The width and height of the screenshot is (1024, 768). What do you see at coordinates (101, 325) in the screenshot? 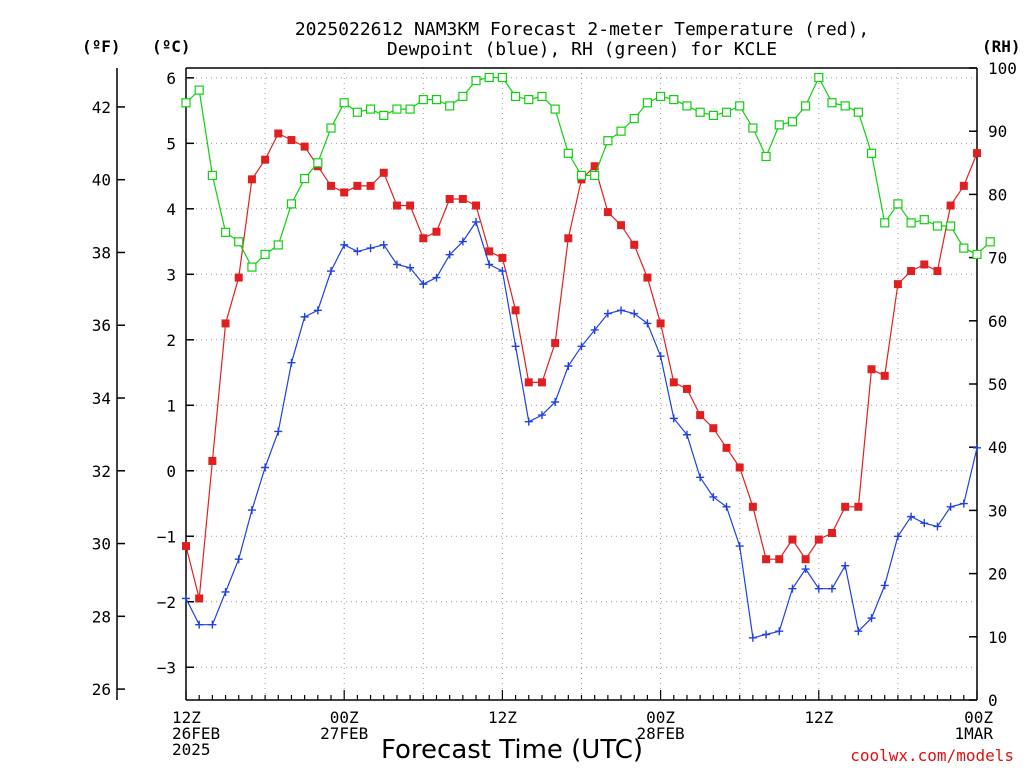
I see `fahrenheit-tick-label-5: 36` at bounding box center [101, 325].